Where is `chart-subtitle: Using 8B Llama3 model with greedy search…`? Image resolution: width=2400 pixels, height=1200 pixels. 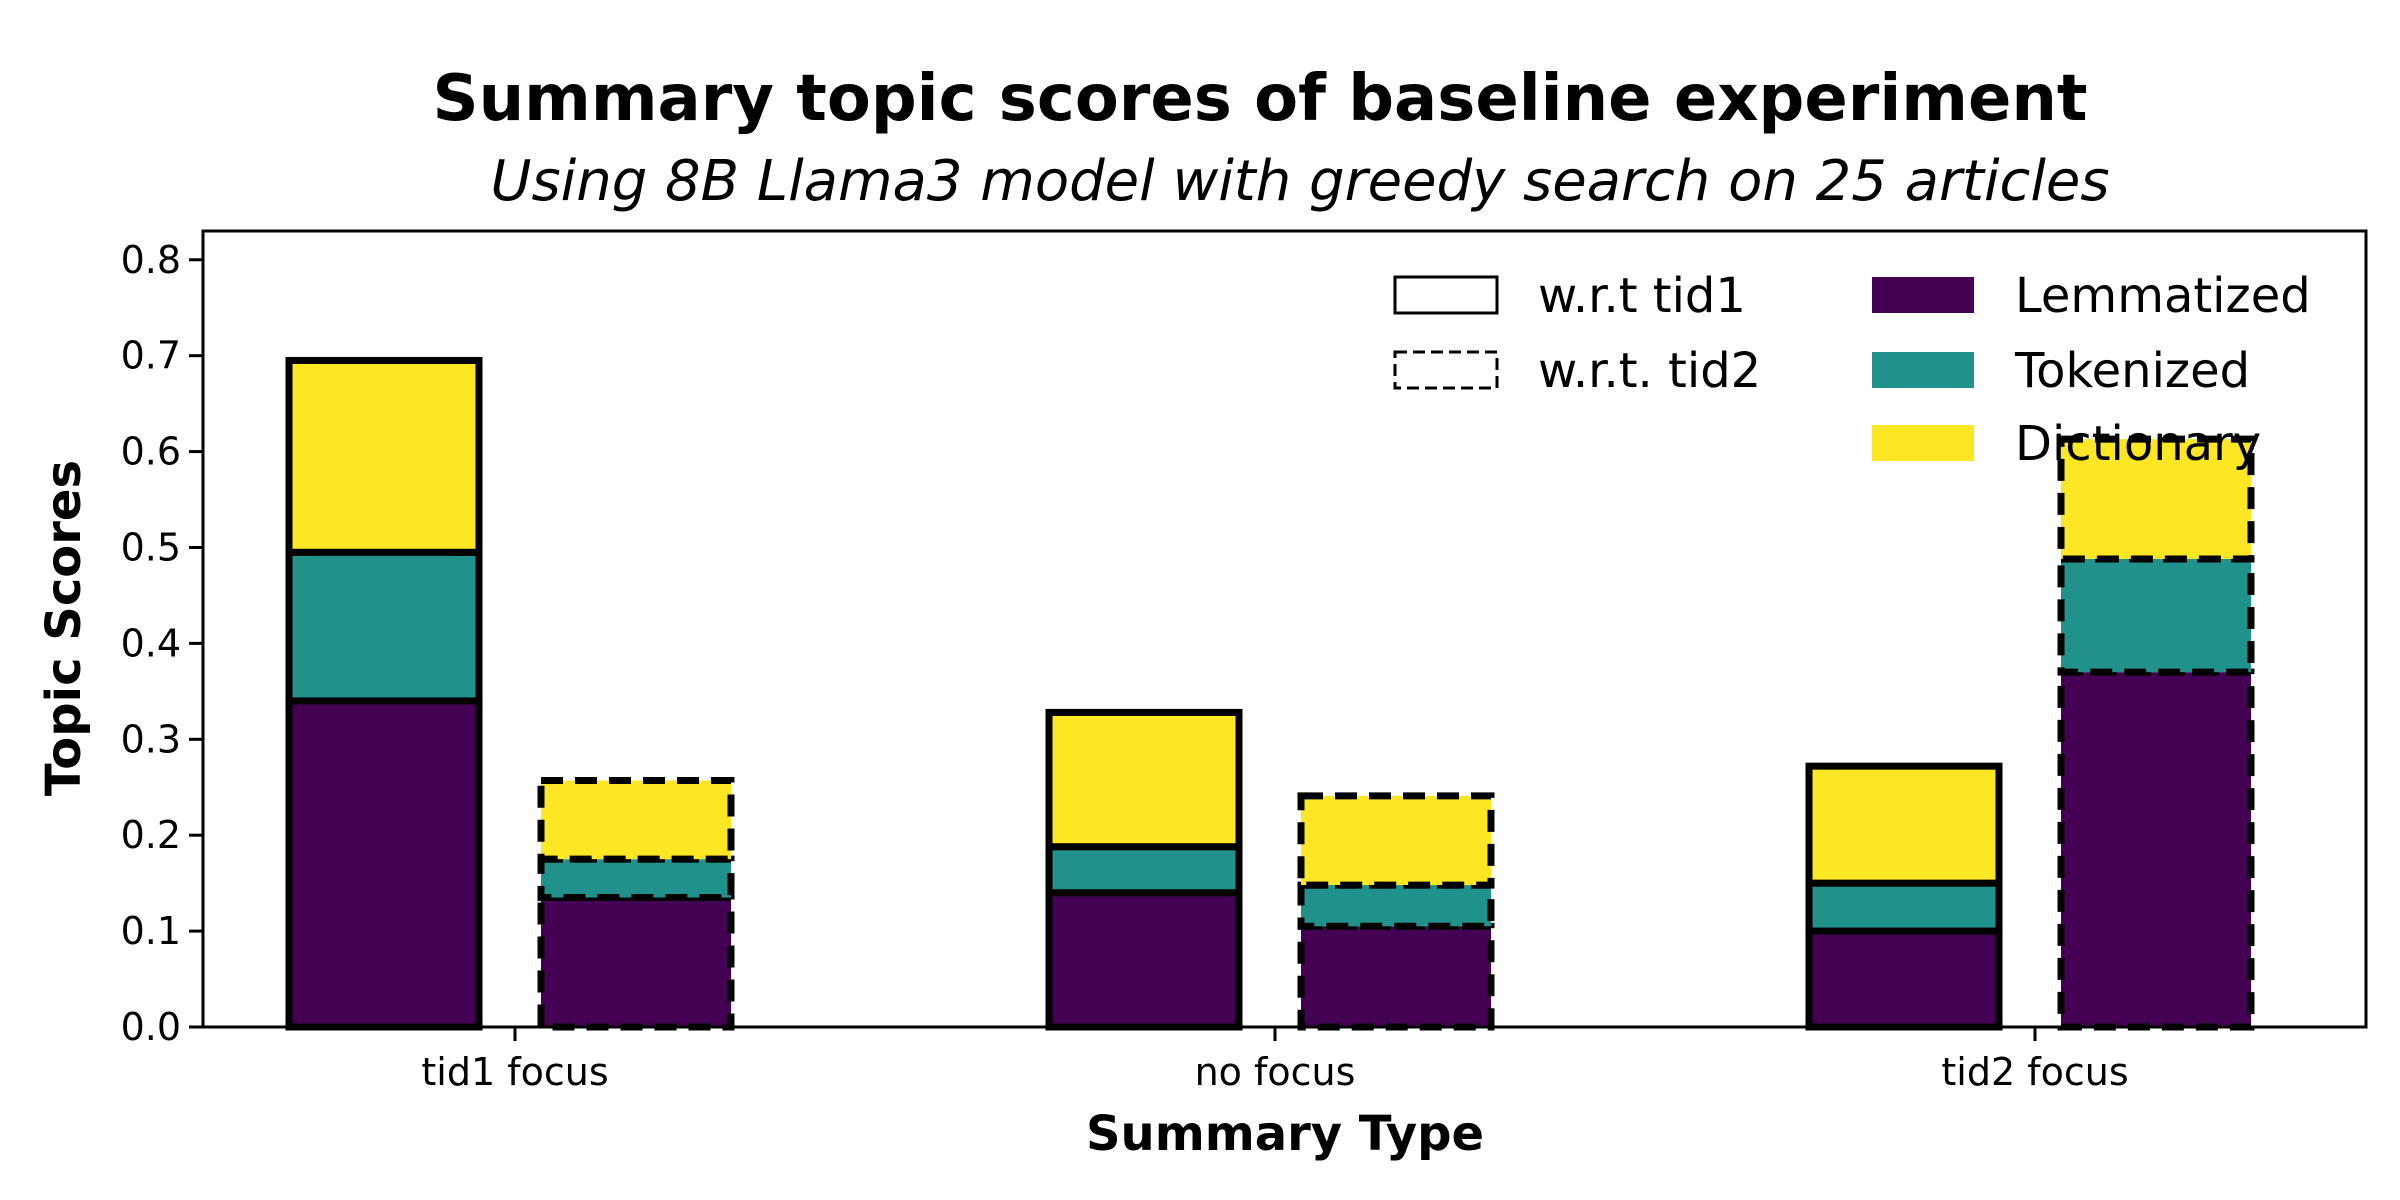
chart-subtitle: Using 8B Llama3 model with greedy search… is located at coordinates (1299, 181).